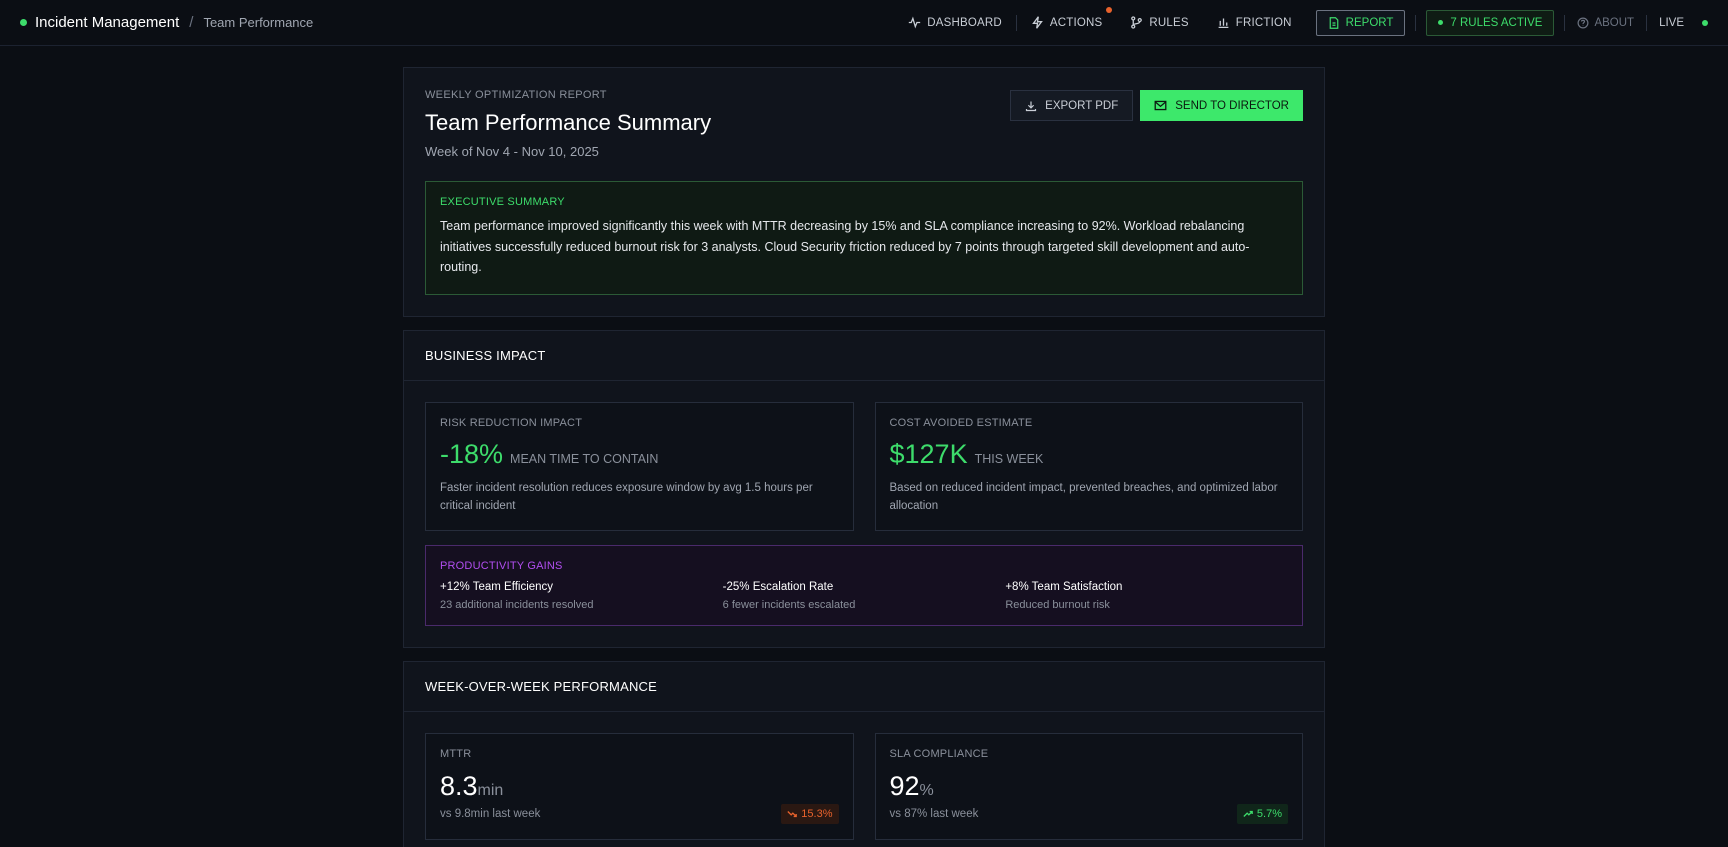  I want to click on bolt-icon, so click(1037, 22).